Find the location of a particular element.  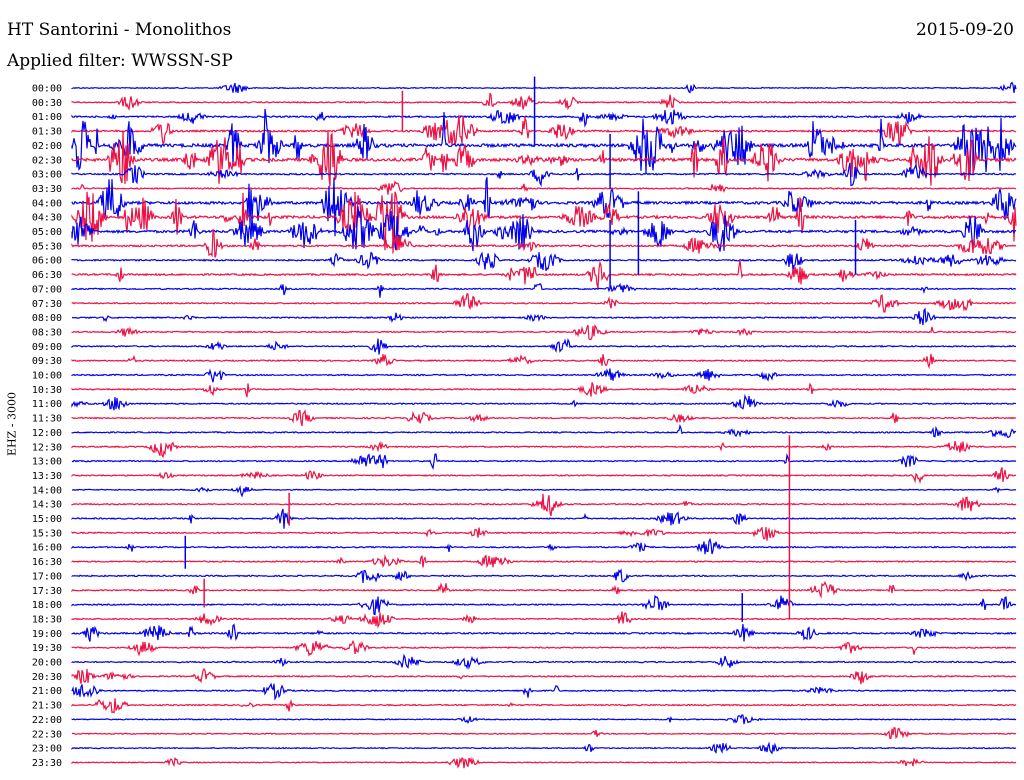

time-label: 01:00 is located at coordinates (47, 117).